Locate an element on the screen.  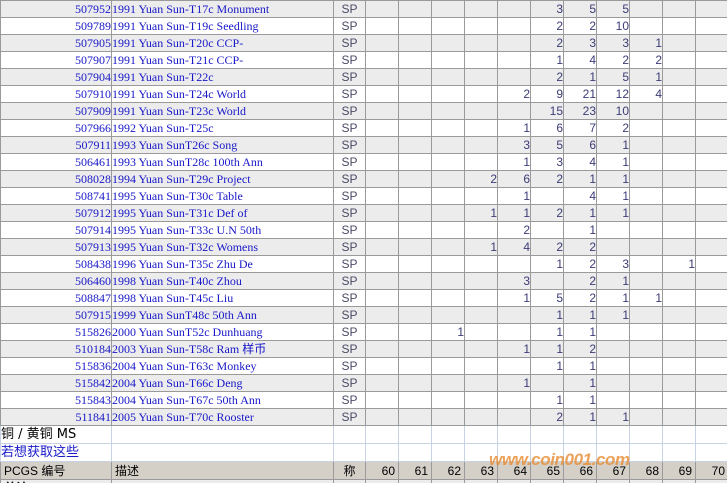
cell-pcgs-number: 507909 is located at coordinates (56, 111).